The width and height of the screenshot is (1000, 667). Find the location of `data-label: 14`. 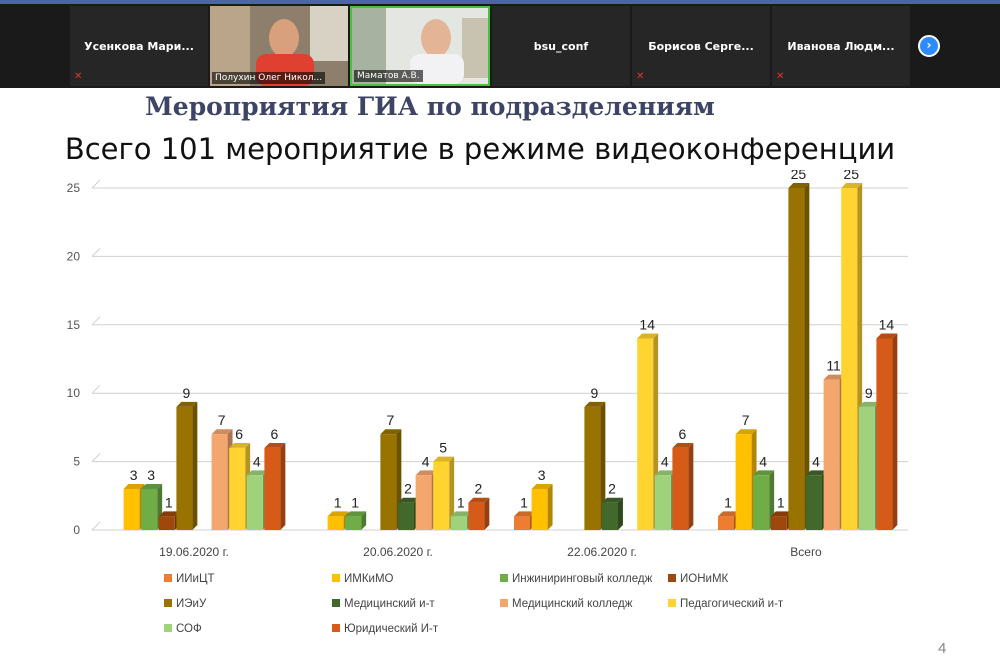

data-label: 14 is located at coordinates (647, 324).